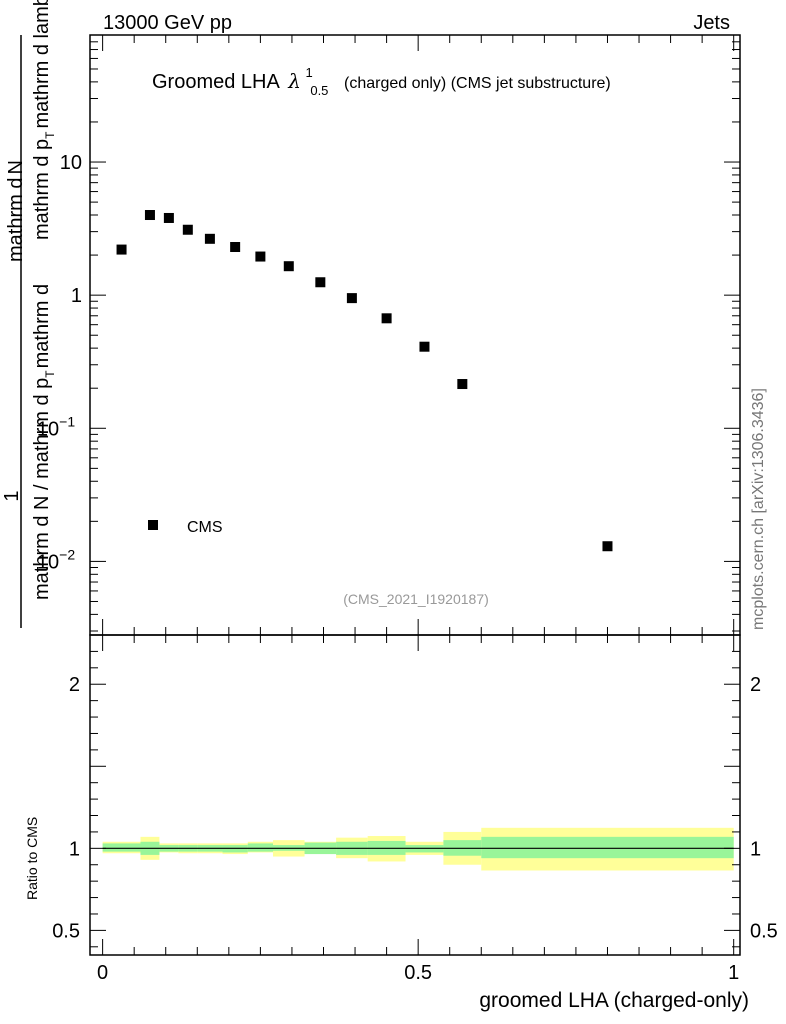 This screenshot has width=786, height=1024. Describe the element at coordinates (416, 599) in the screenshot. I see `analysis-tag: (CMS_2021_I1920187)` at that location.